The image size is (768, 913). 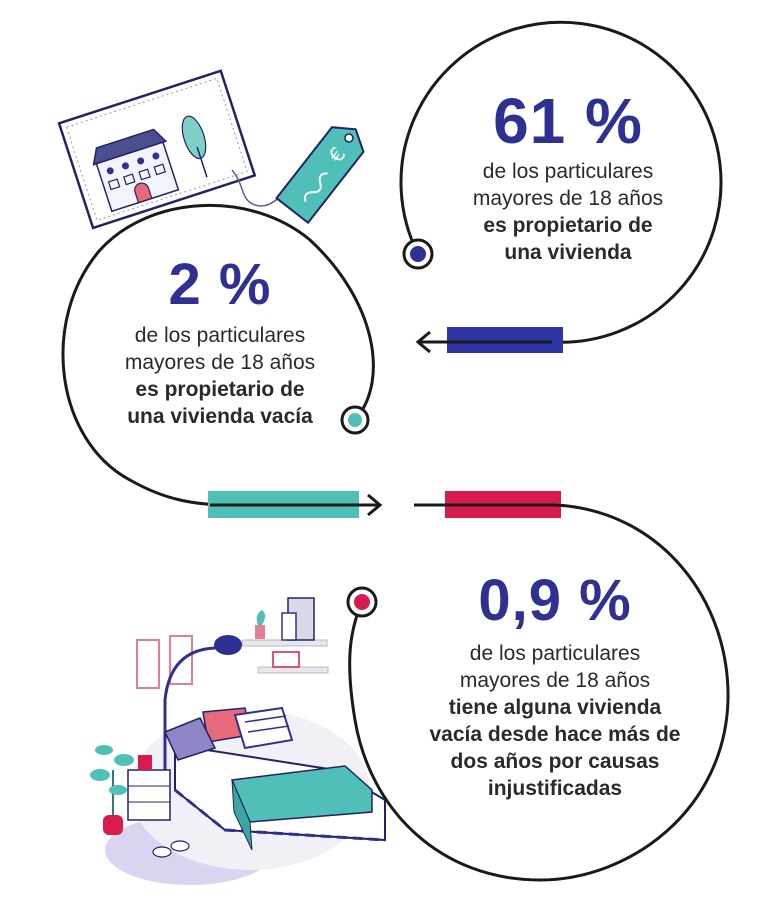 What do you see at coordinates (238, 741) in the screenshot?
I see `bedroom-with-bed-lamp-and-plant-icon` at bounding box center [238, 741].